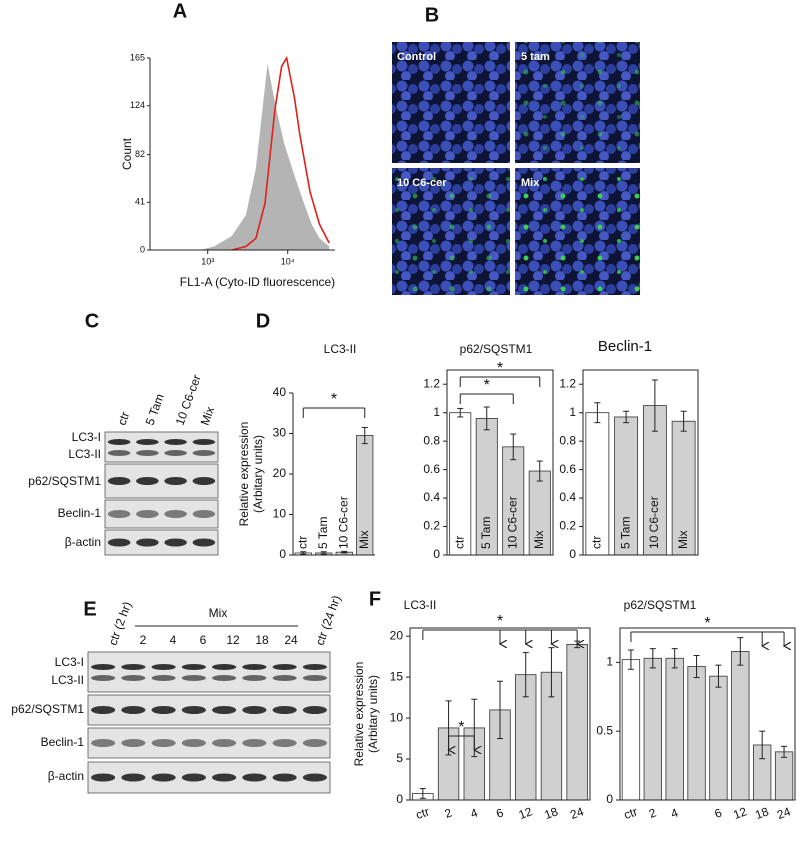 This screenshot has width=800, height=841. What do you see at coordinates (567, 383) in the screenshot?
I see `y-tick-label: 1.2` at bounding box center [567, 383].